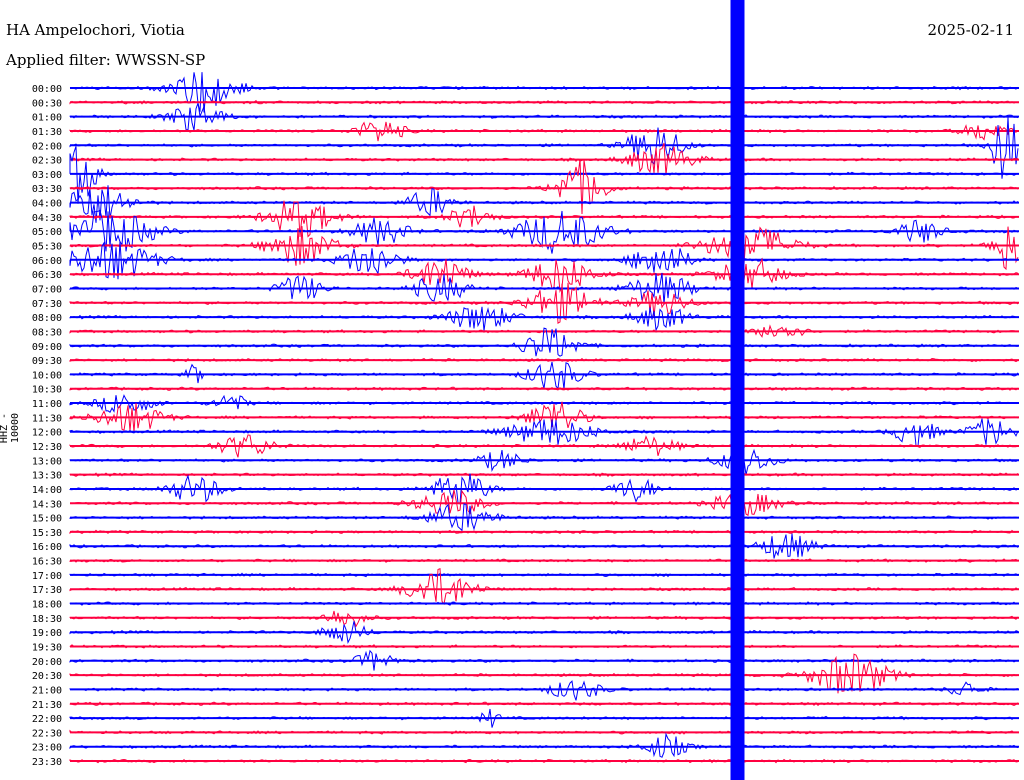  I want to click on time-label: 11:30, so click(47, 418).